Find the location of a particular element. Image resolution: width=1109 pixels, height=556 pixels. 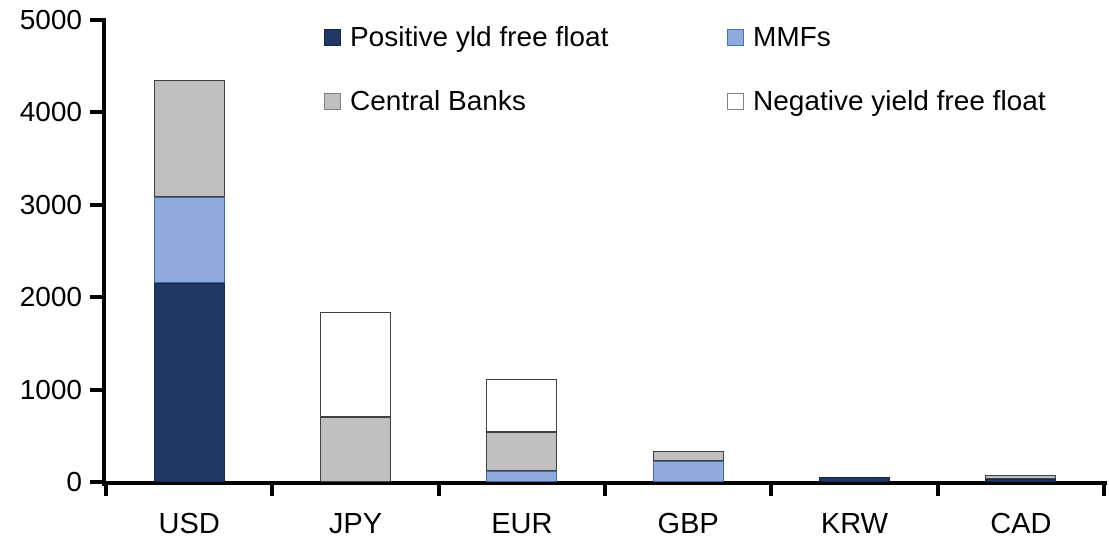

legend-item-negative-yield-free-float: Negative yield free float is located at coordinates (886, 101).